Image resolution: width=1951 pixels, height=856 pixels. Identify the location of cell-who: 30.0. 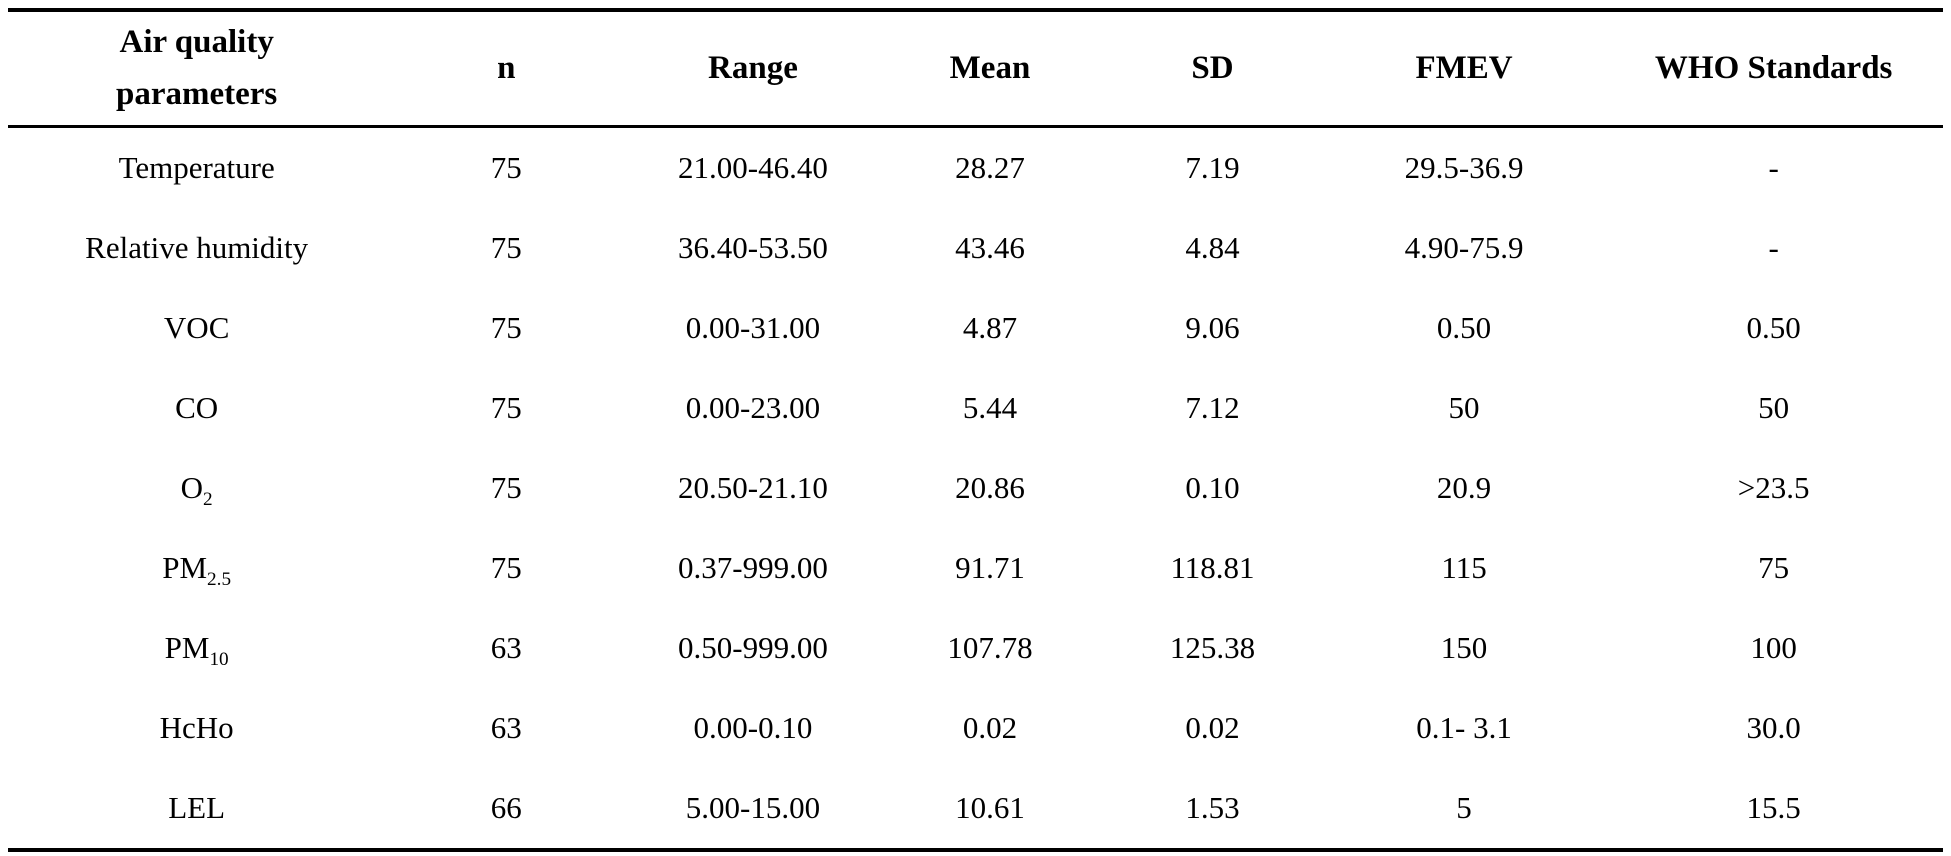
(1773, 727).